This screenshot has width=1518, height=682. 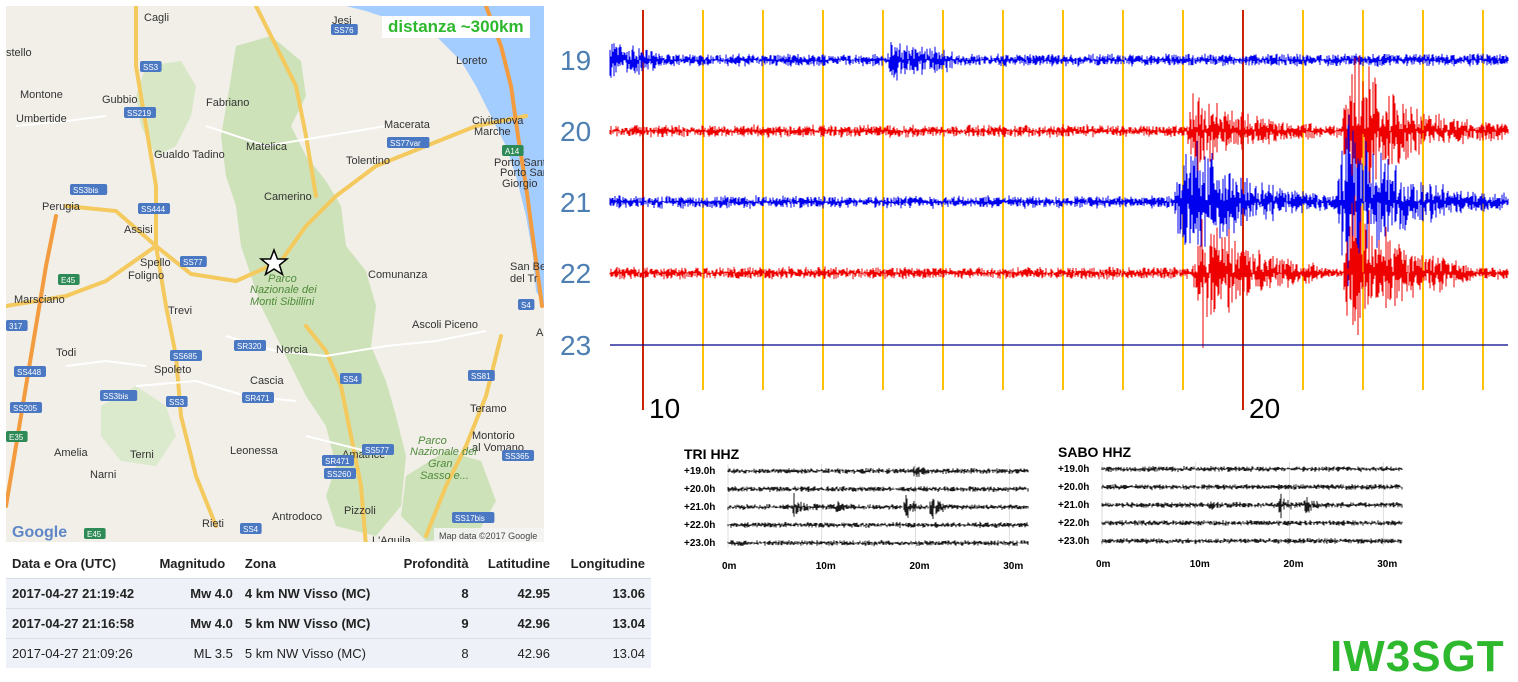 I want to click on helicorder-row-label: +23.0h, so click(x=1073, y=541).